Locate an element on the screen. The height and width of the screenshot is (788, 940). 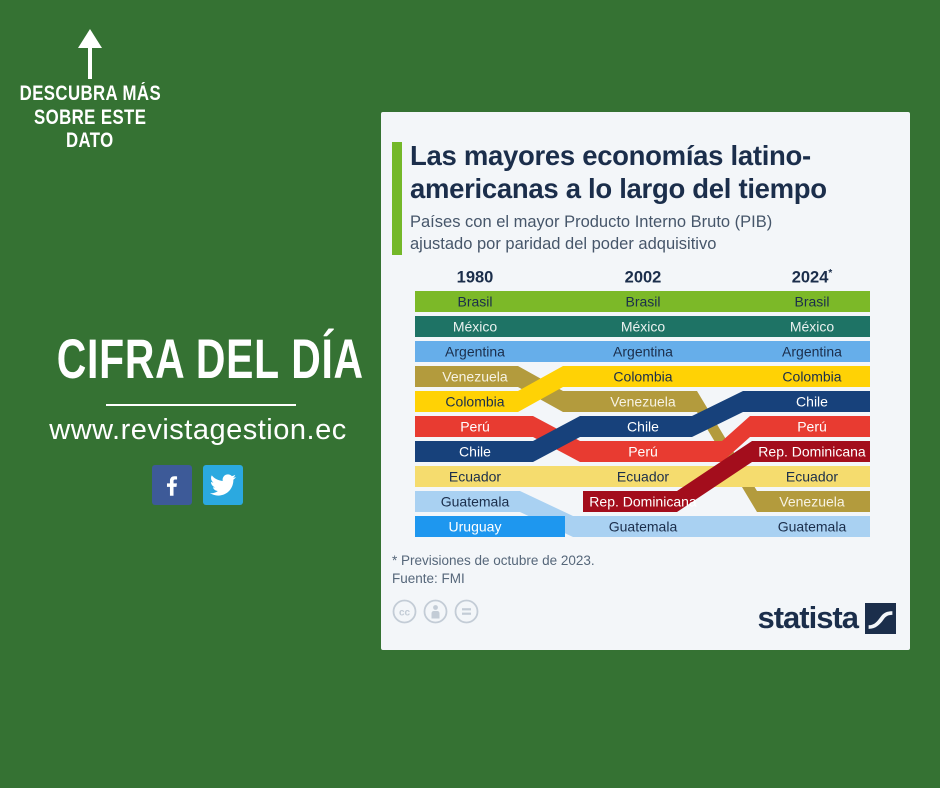
website-link: www.revistagestion.ec is located at coordinates (198, 430).